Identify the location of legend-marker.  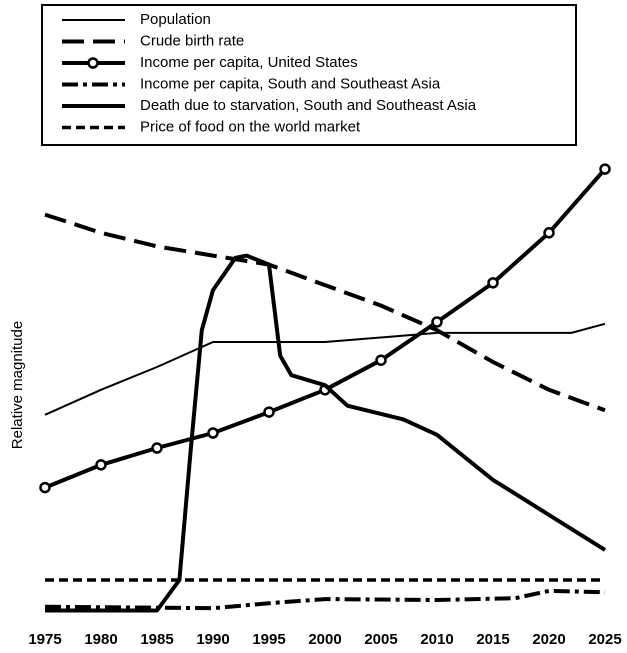
(93, 63).